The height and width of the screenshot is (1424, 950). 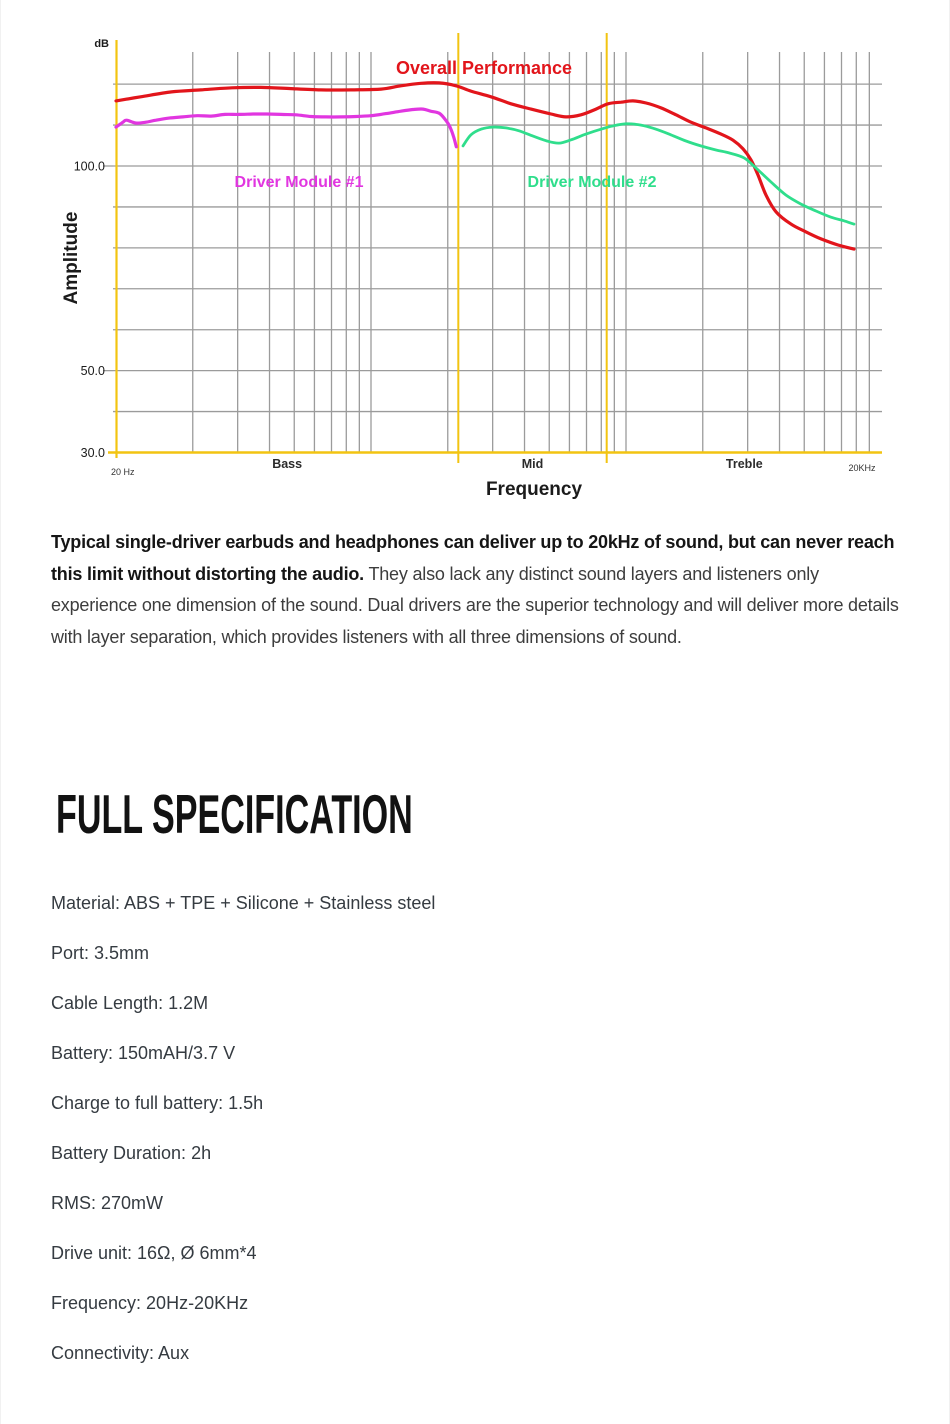 I want to click on spec-item: RMS: 270mW, so click(x=107, y=1203).